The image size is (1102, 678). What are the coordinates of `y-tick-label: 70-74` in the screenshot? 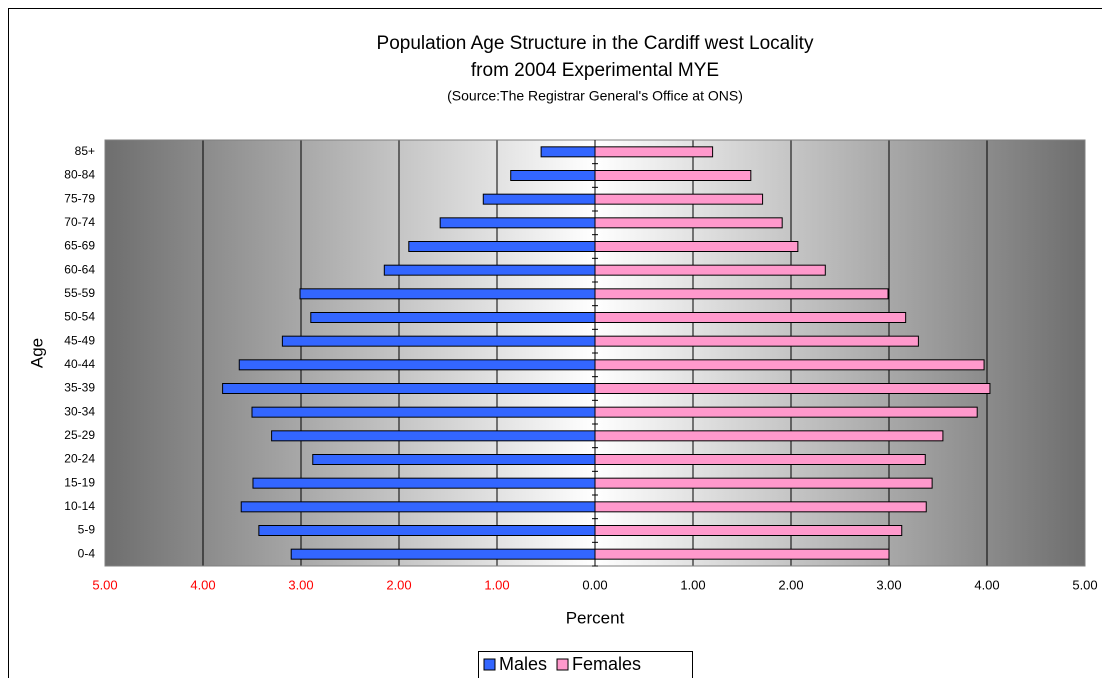 It's located at (79, 222).